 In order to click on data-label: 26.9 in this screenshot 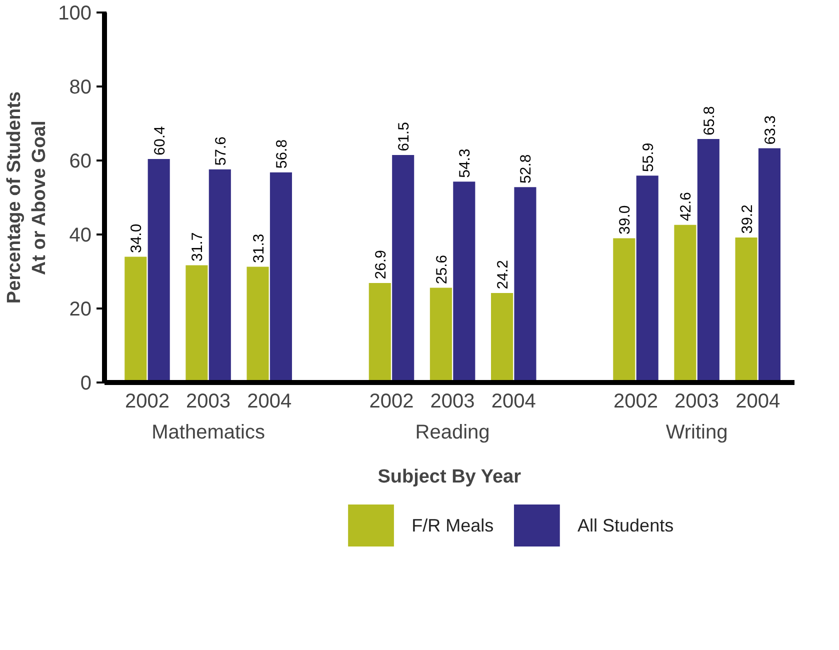, I will do `click(381, 265)`.